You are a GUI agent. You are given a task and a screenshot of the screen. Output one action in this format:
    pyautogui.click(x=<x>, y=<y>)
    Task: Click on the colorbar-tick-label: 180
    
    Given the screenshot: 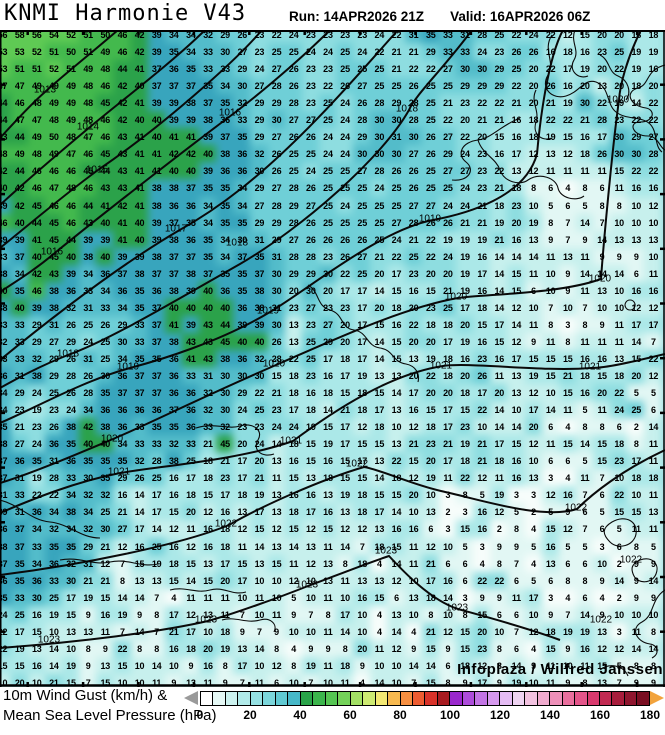 What is the action you would take?
    pyautogui.click(x=650, y=715)
    